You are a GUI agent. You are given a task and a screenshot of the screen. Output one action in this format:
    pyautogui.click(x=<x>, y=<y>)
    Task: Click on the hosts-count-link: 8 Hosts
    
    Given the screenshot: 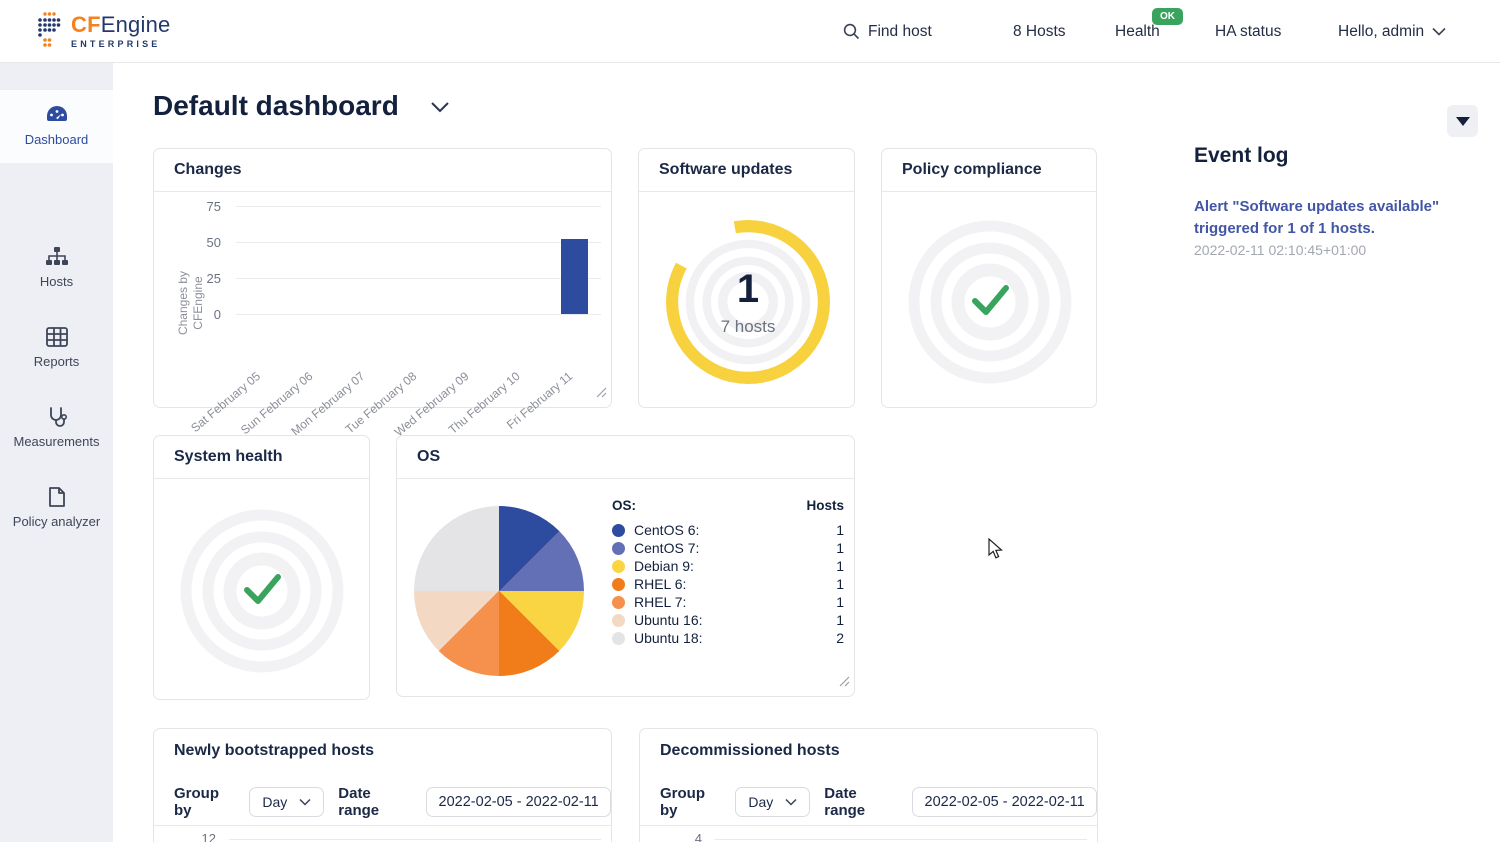 What is the action you would take?
    pyautogui.click(x=1039, y=31)
    